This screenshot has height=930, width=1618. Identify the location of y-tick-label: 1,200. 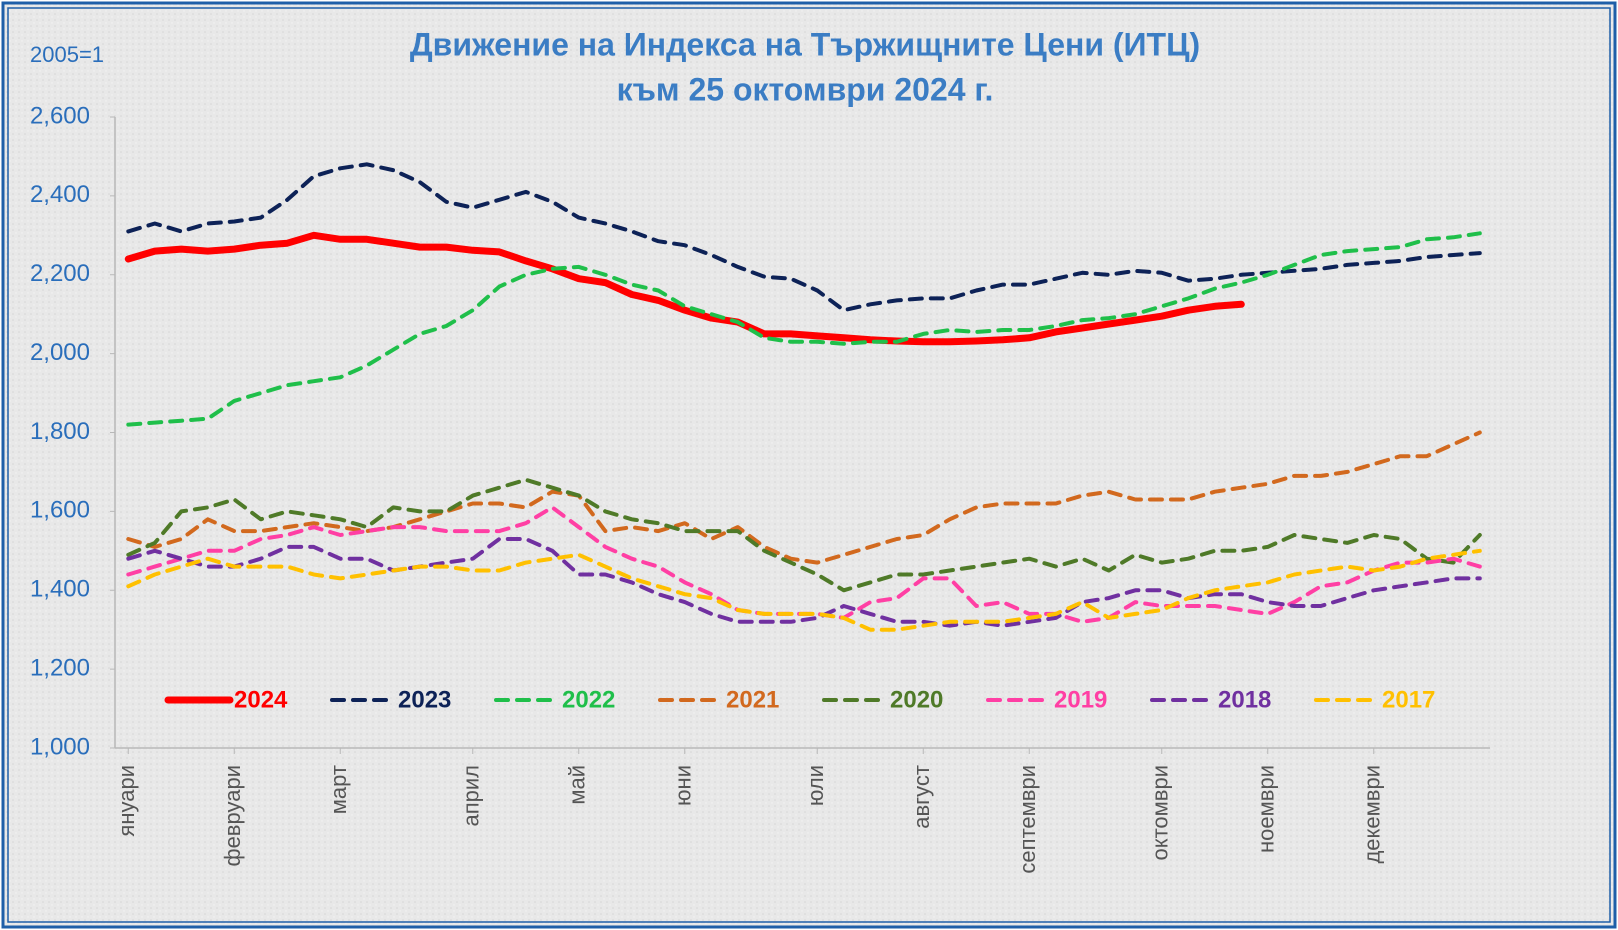
(60, 667).